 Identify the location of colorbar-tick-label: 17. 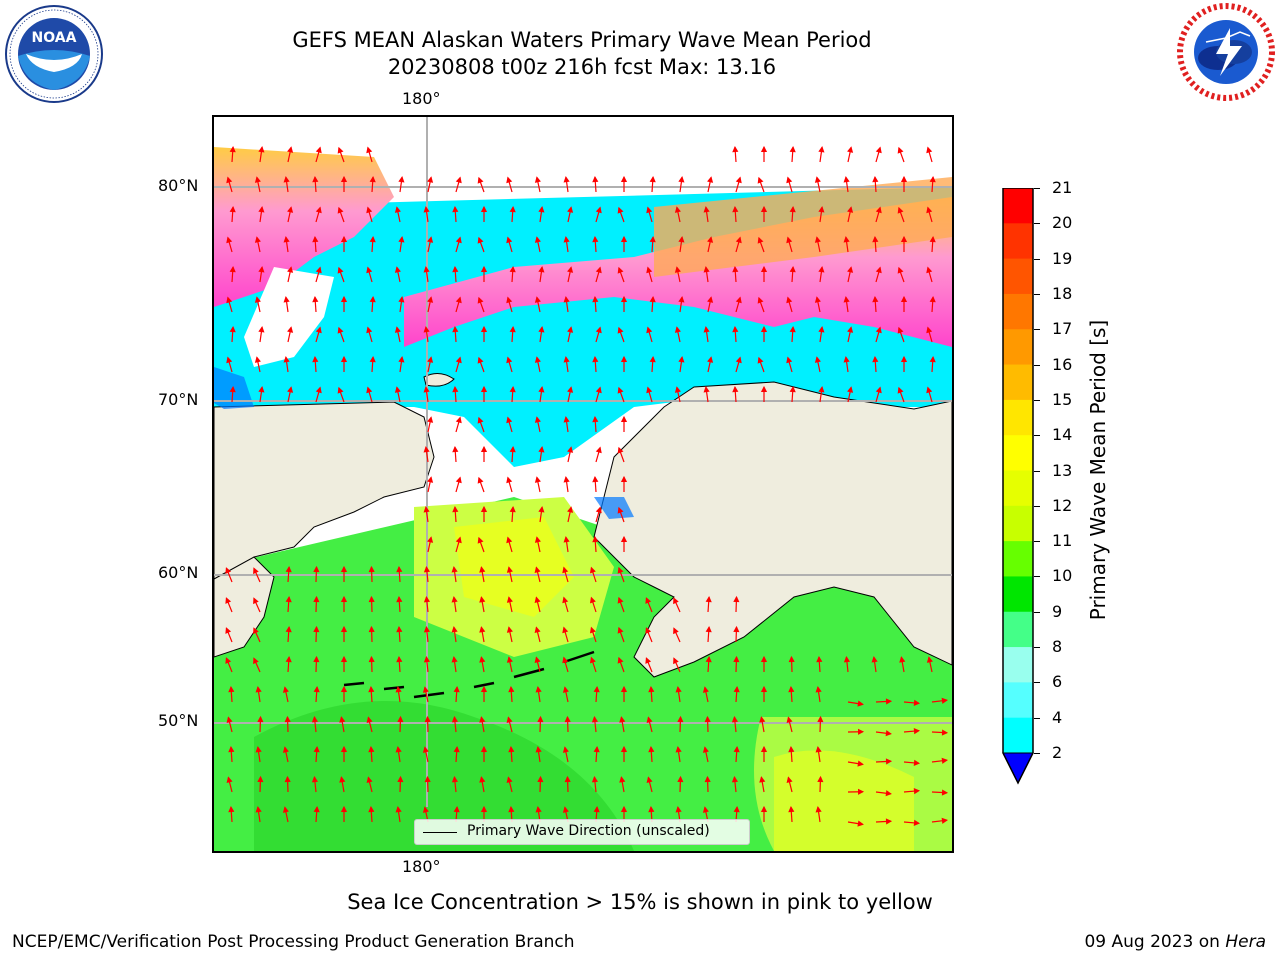
(1062, 329).